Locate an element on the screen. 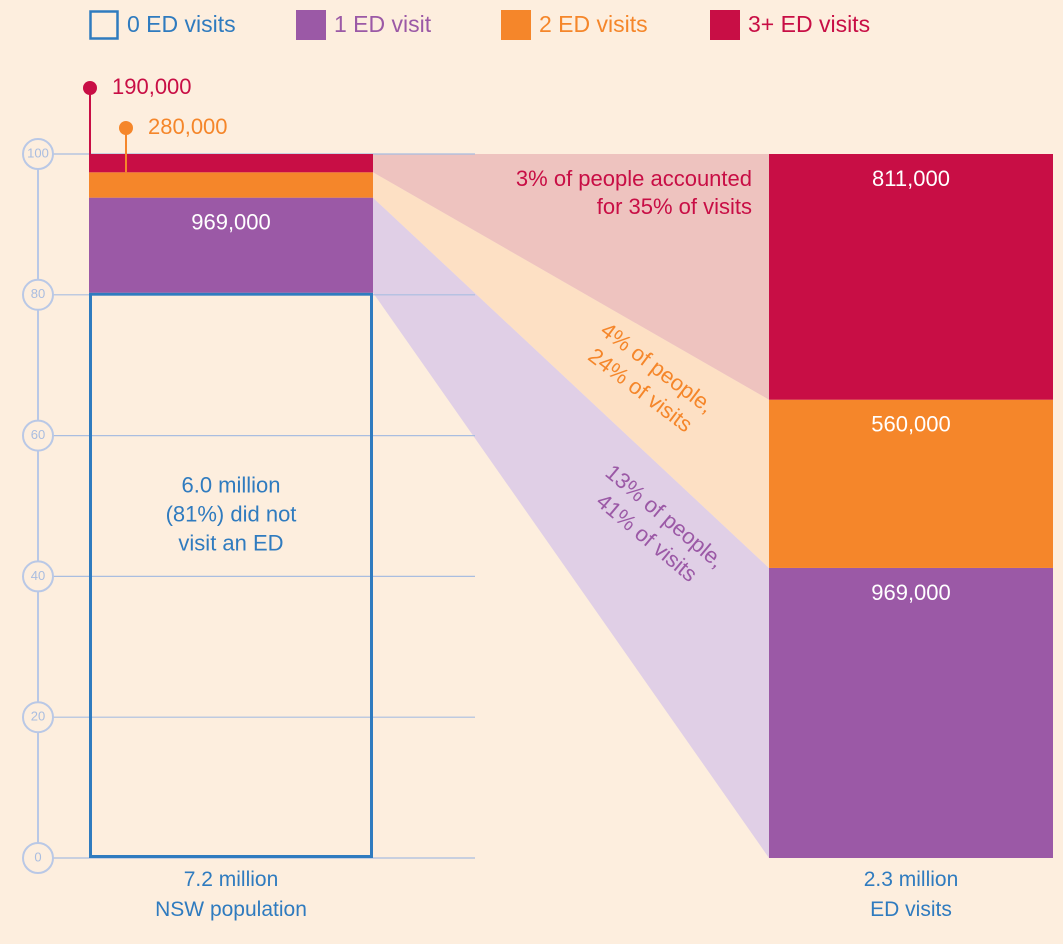 Image resolution: width=1063 pixels, height=944 pixels. segment-label: 560,000 is located at coordinates (911, 424).